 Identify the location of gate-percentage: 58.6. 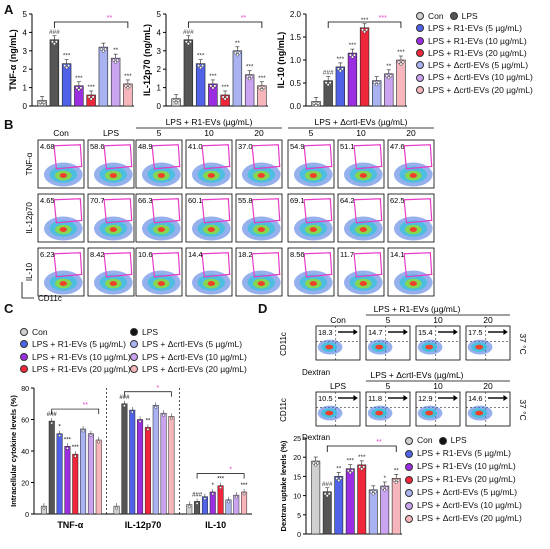
(97, 146).